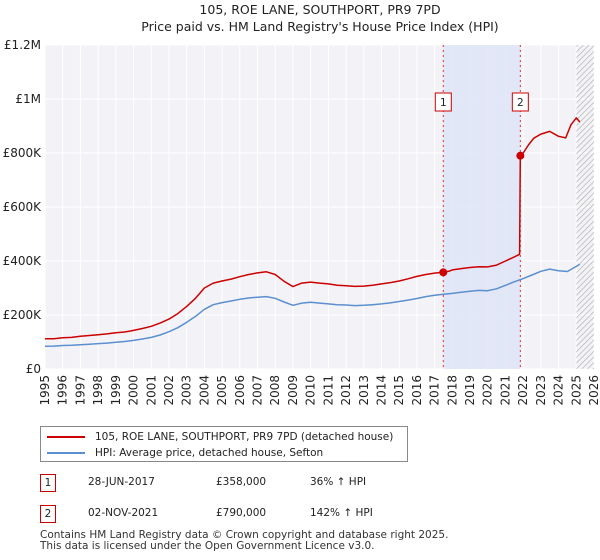  Describe the element at coordinates (116, 390) in the screenshot. I see `x-tick-label: 1999` at that location.